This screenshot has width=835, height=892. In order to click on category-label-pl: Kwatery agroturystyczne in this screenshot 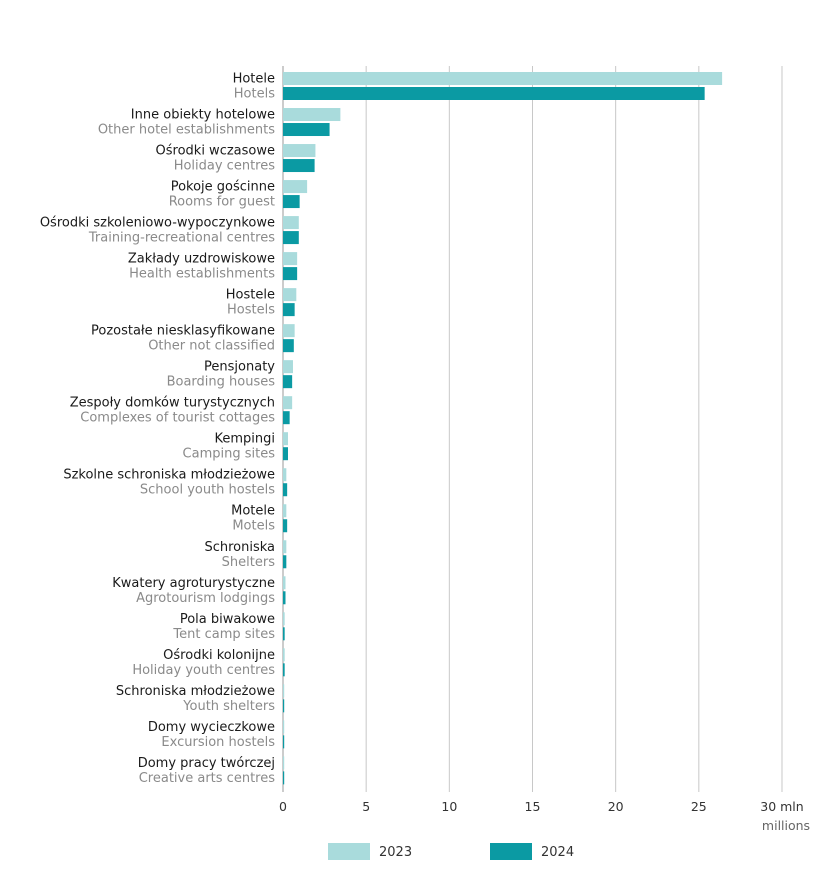, I will do `click(193, 583)`.